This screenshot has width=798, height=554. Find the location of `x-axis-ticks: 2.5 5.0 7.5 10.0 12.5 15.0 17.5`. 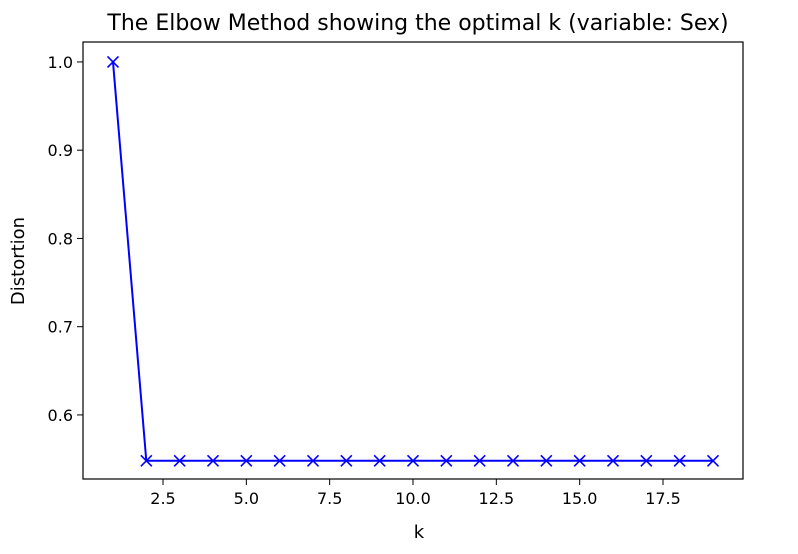

x-axis-ticks: 2.5 5.0 7.5 10.0 12.5 15.0 17.5 is located at coordinates (415, 493).